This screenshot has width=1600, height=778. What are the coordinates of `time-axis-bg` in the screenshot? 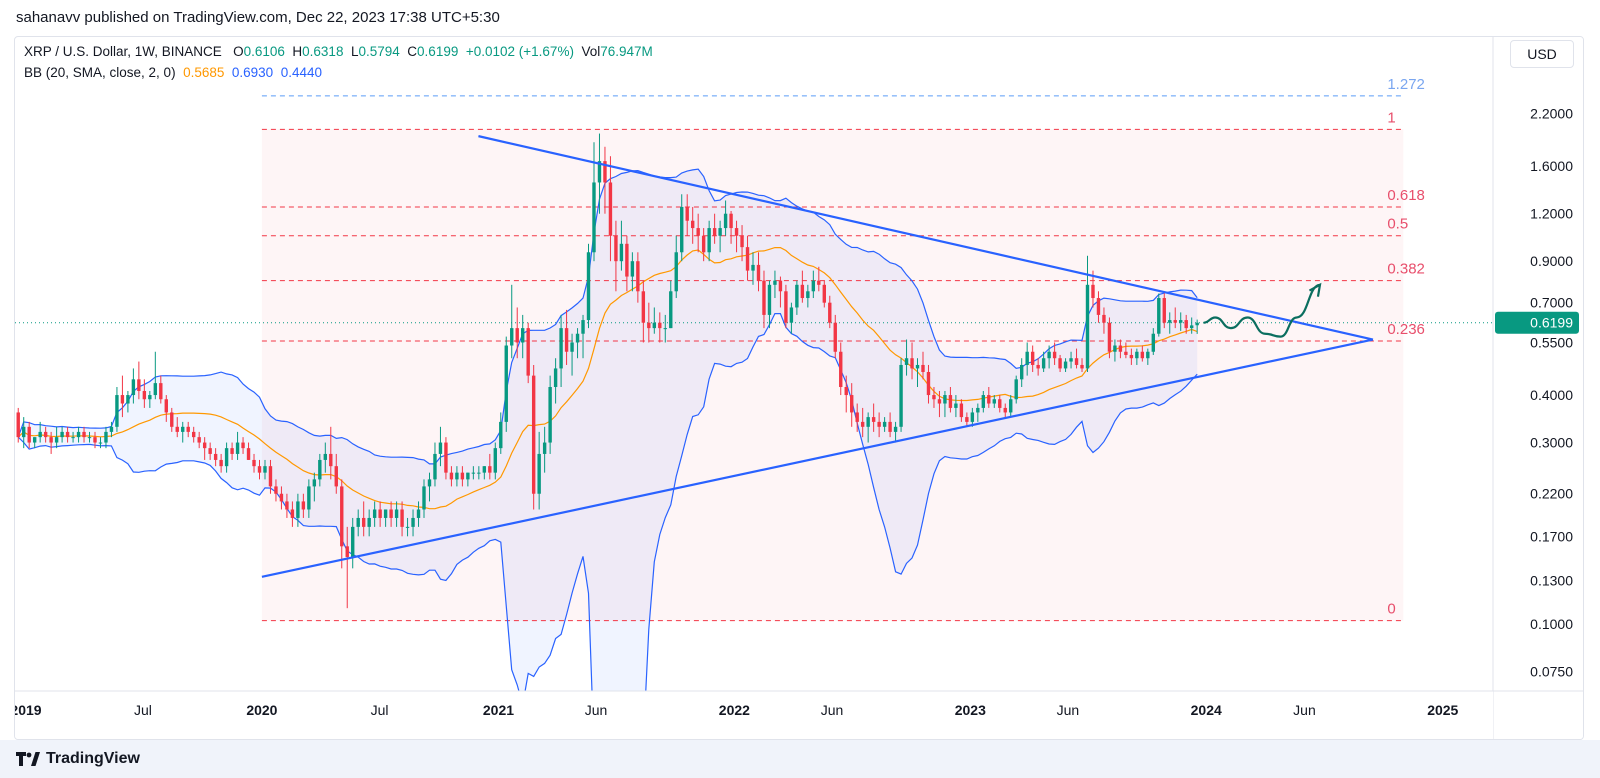 It's located at (754, 715).